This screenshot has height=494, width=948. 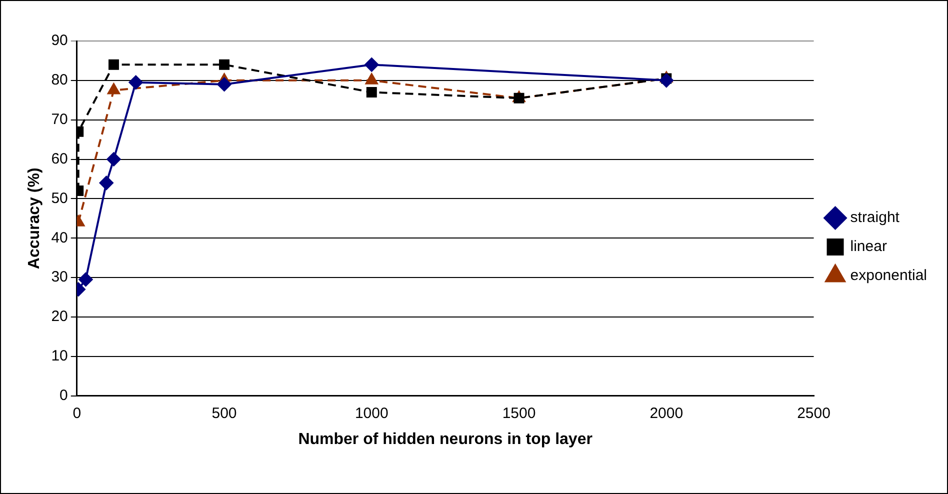 I want to click on y-tick-label: 20, so click(x=59, y=317).